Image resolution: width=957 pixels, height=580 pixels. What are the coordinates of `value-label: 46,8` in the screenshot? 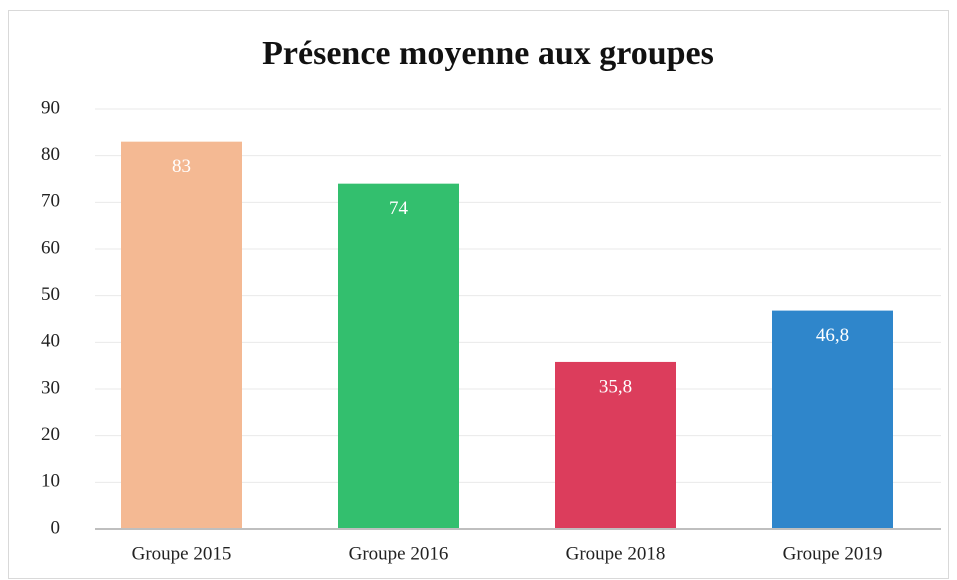 It's located at (832, 335).